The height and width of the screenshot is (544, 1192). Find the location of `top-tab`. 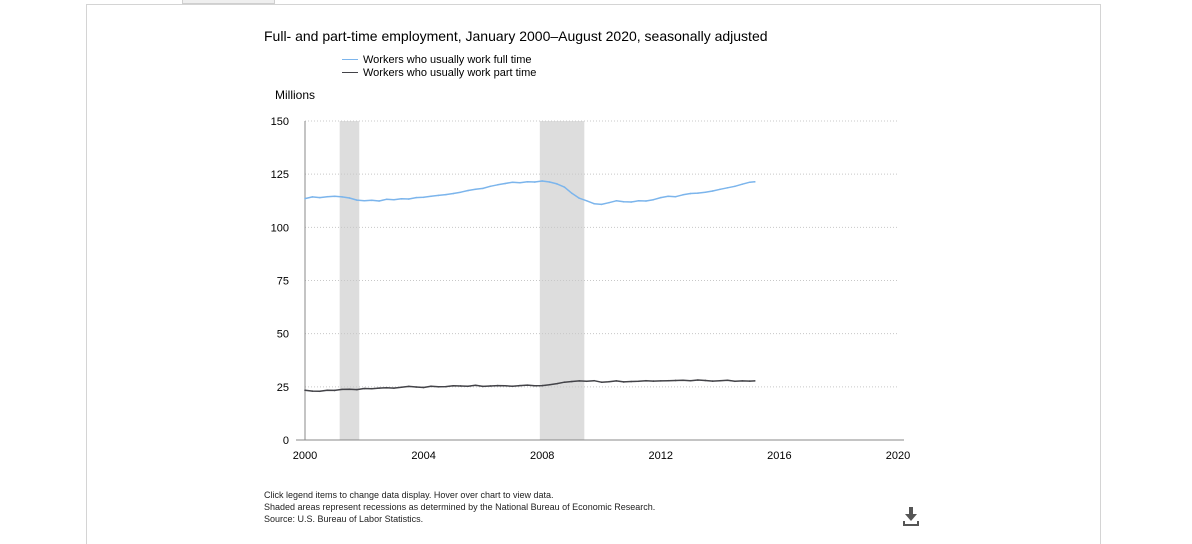

top-tab is located at coordinates (228, 2).